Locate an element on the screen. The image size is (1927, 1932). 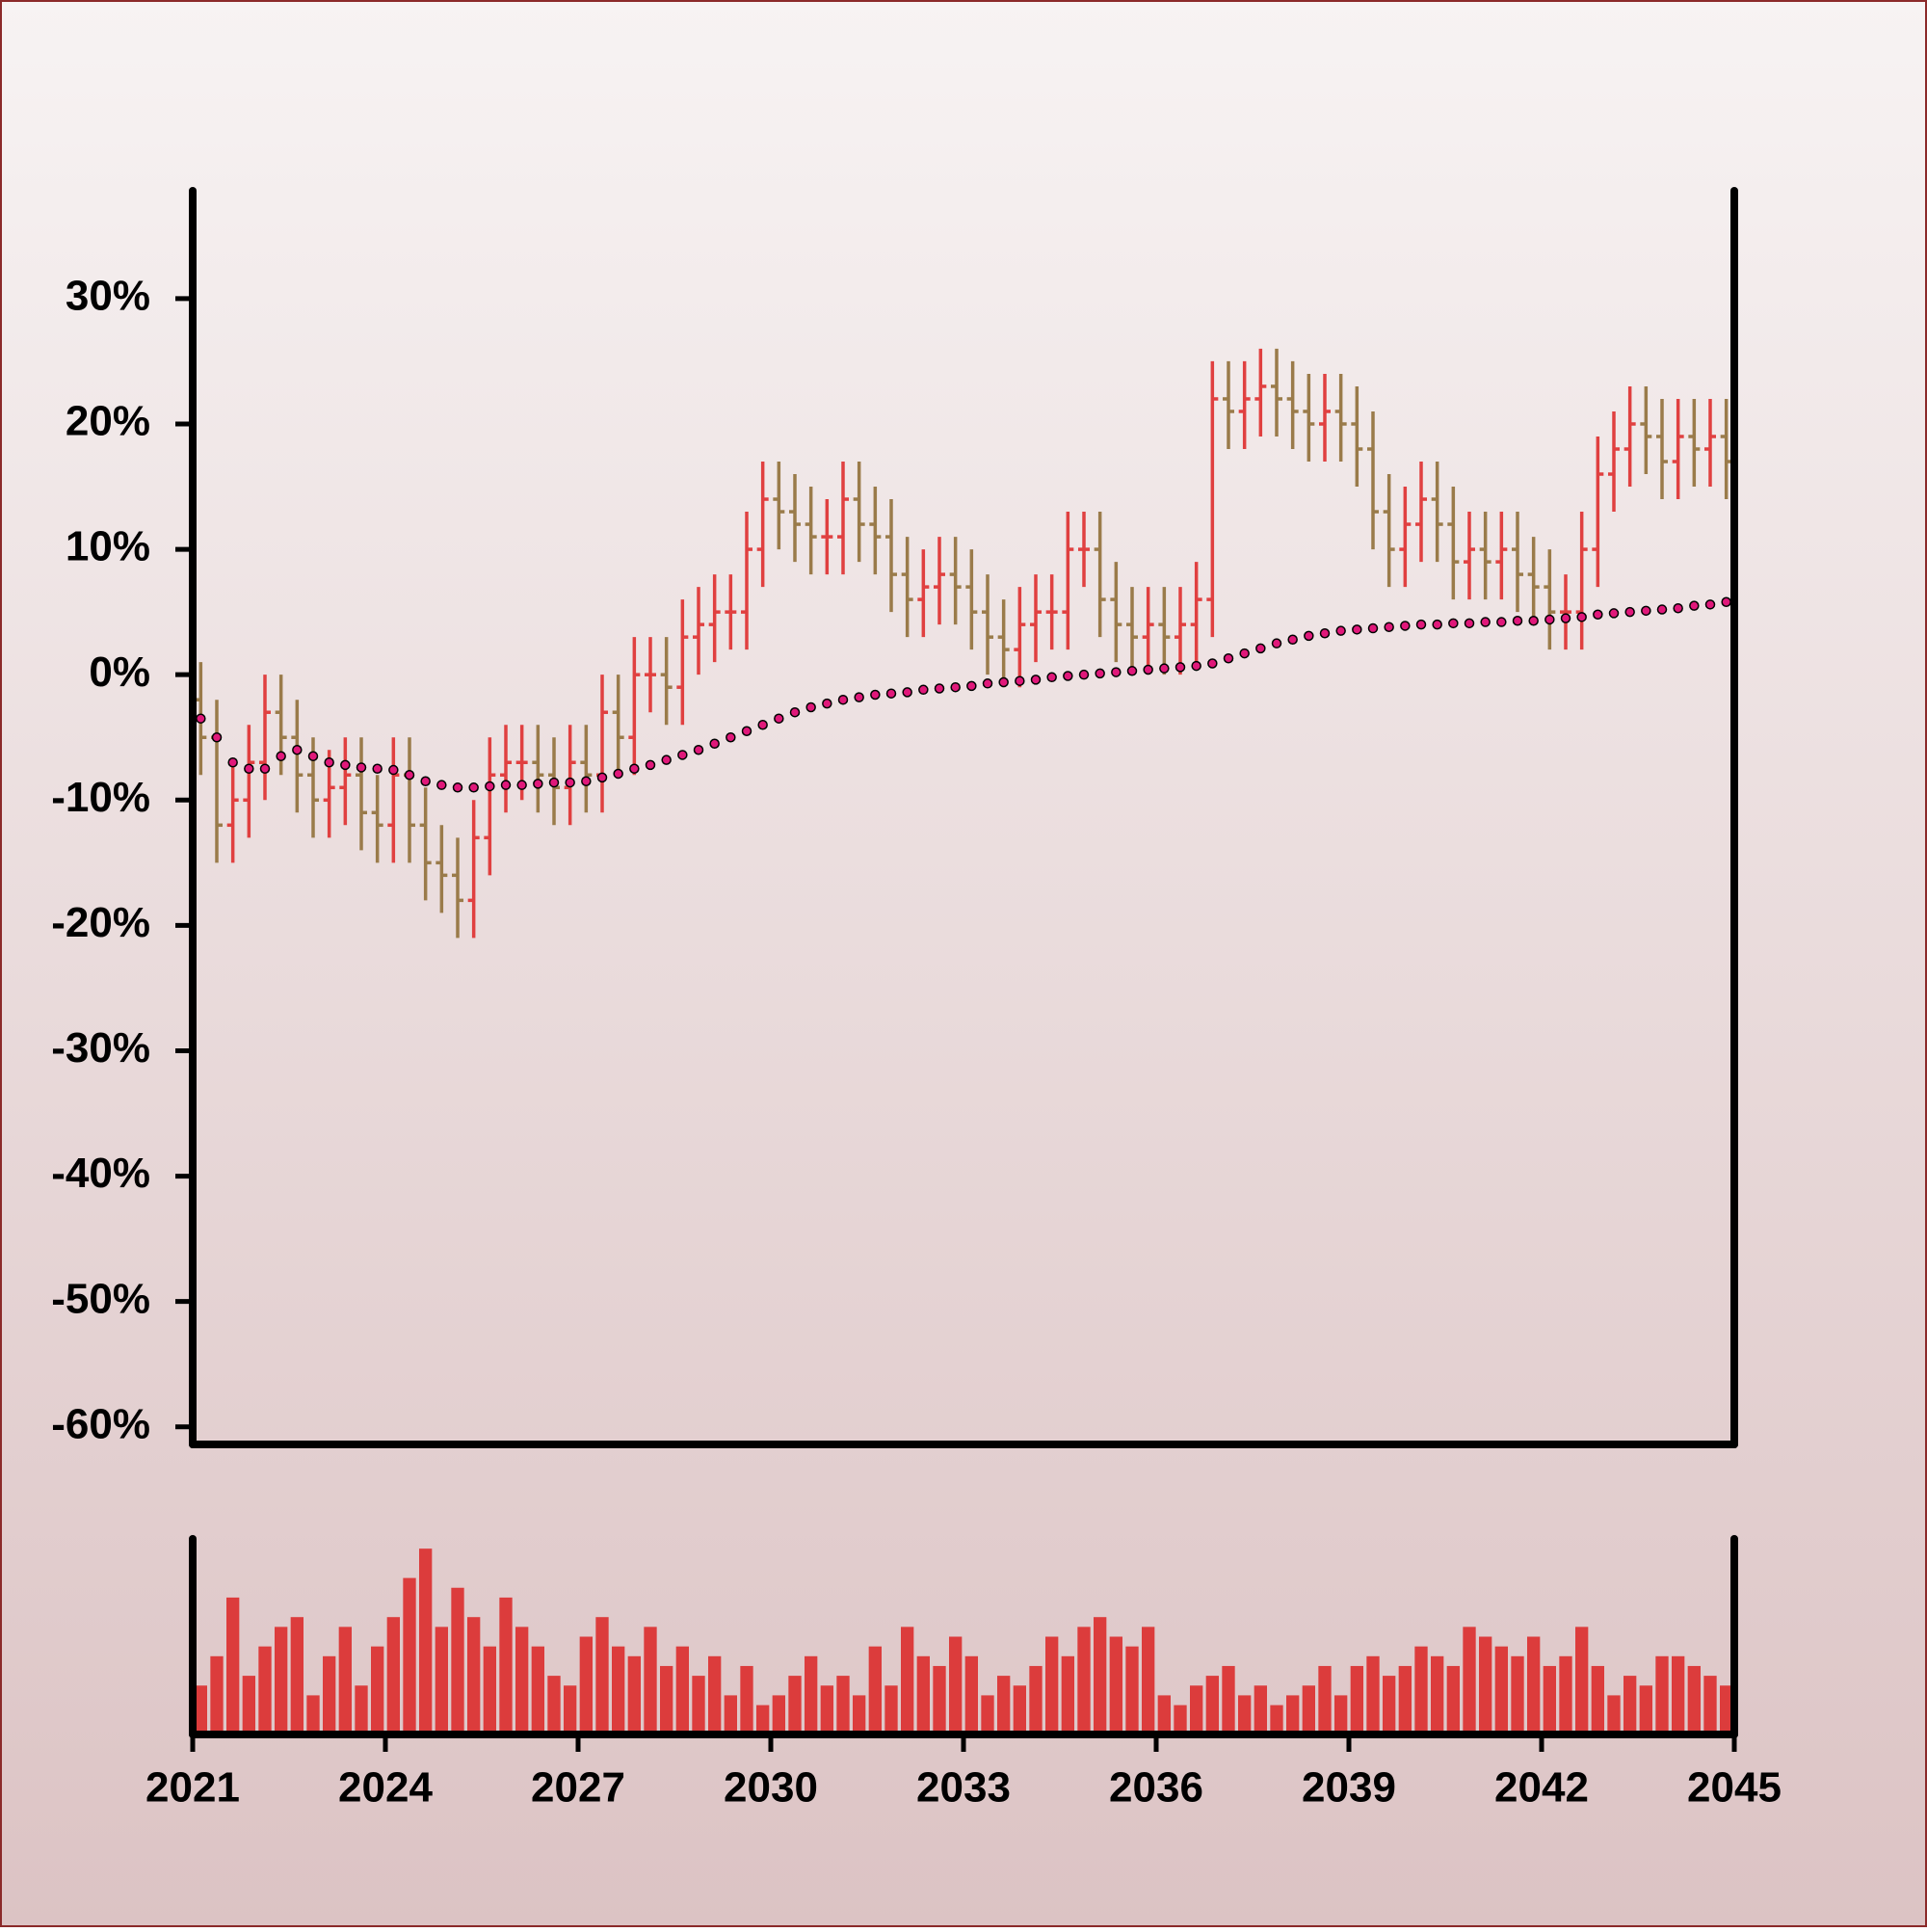
x-tick-label: 2033 is located at coordinates (963, 1788).